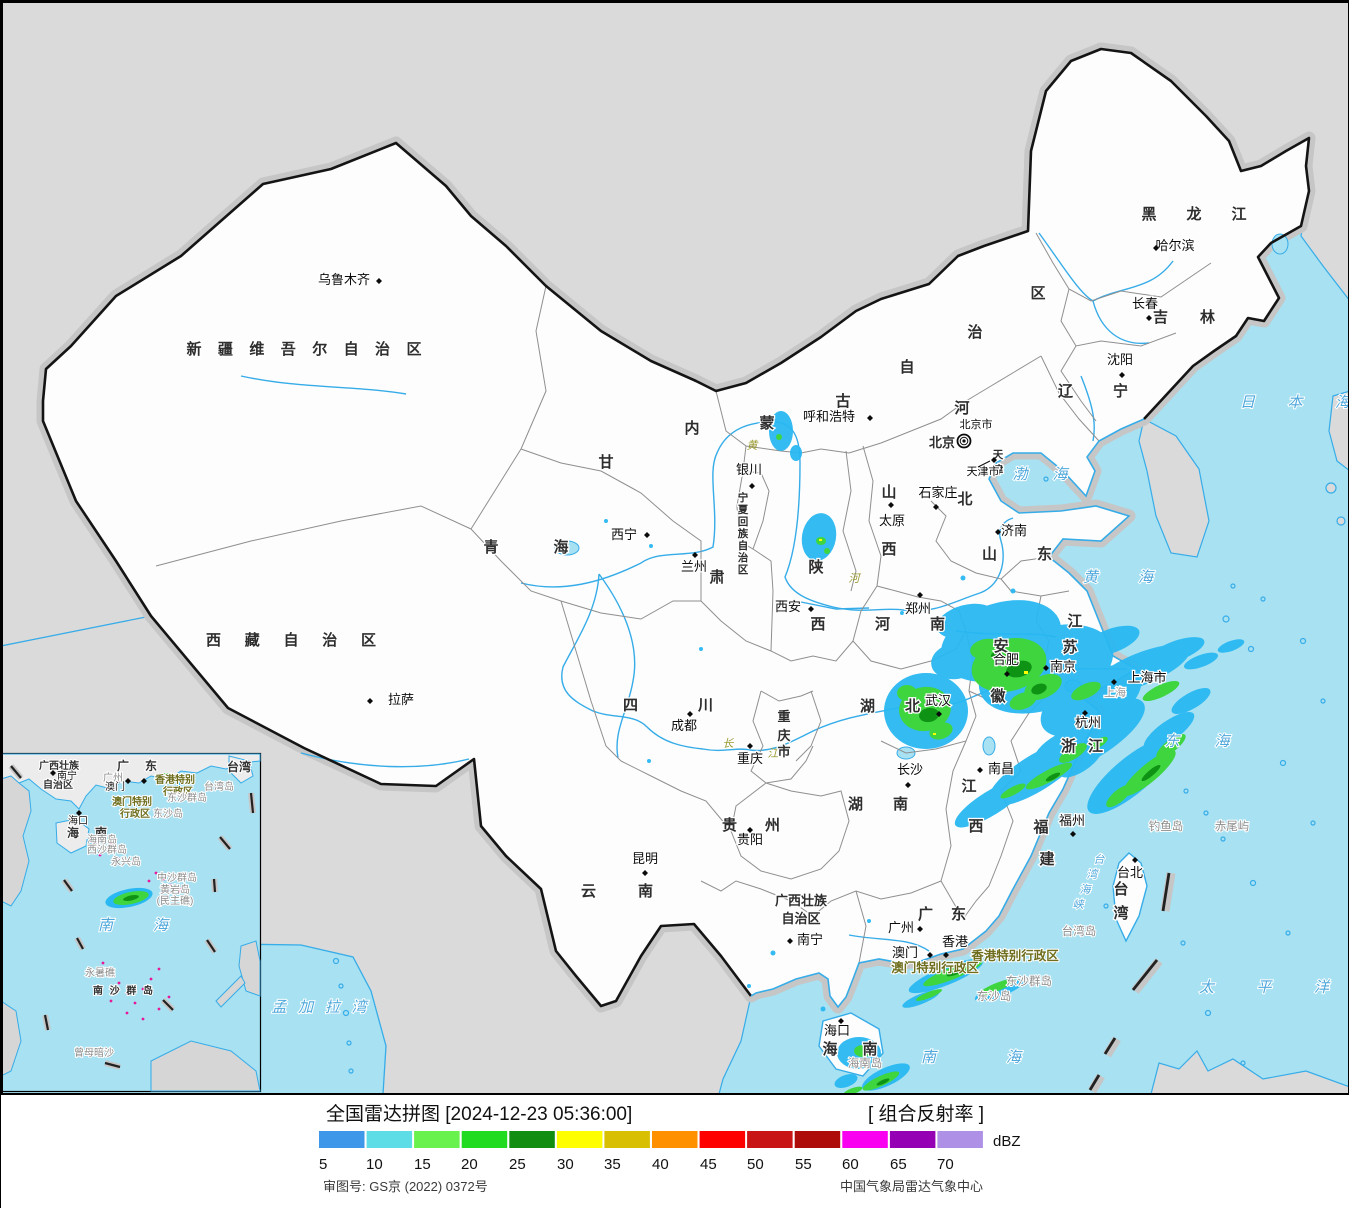 This screenshot has width=1349, height=1209. Describe the element at coordinates (405, 1186) in the screenshot. I see `map-license-number: 审图号: GS京 (2022) 0372号` at that location.